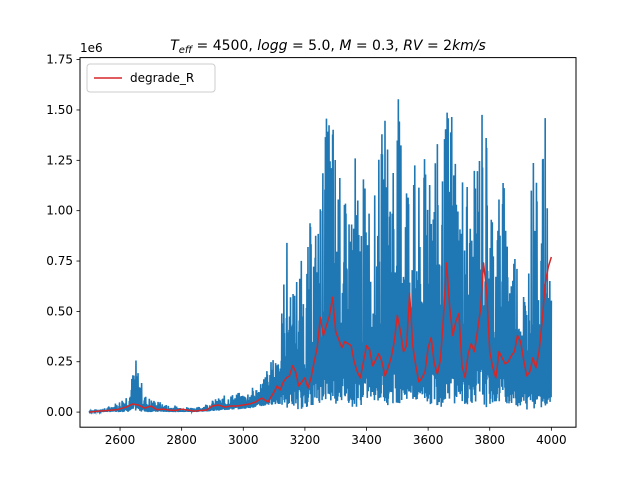 This screenshot has width=640, height=480. I want to click on x-tick-label: 3000, so click(243, 440).